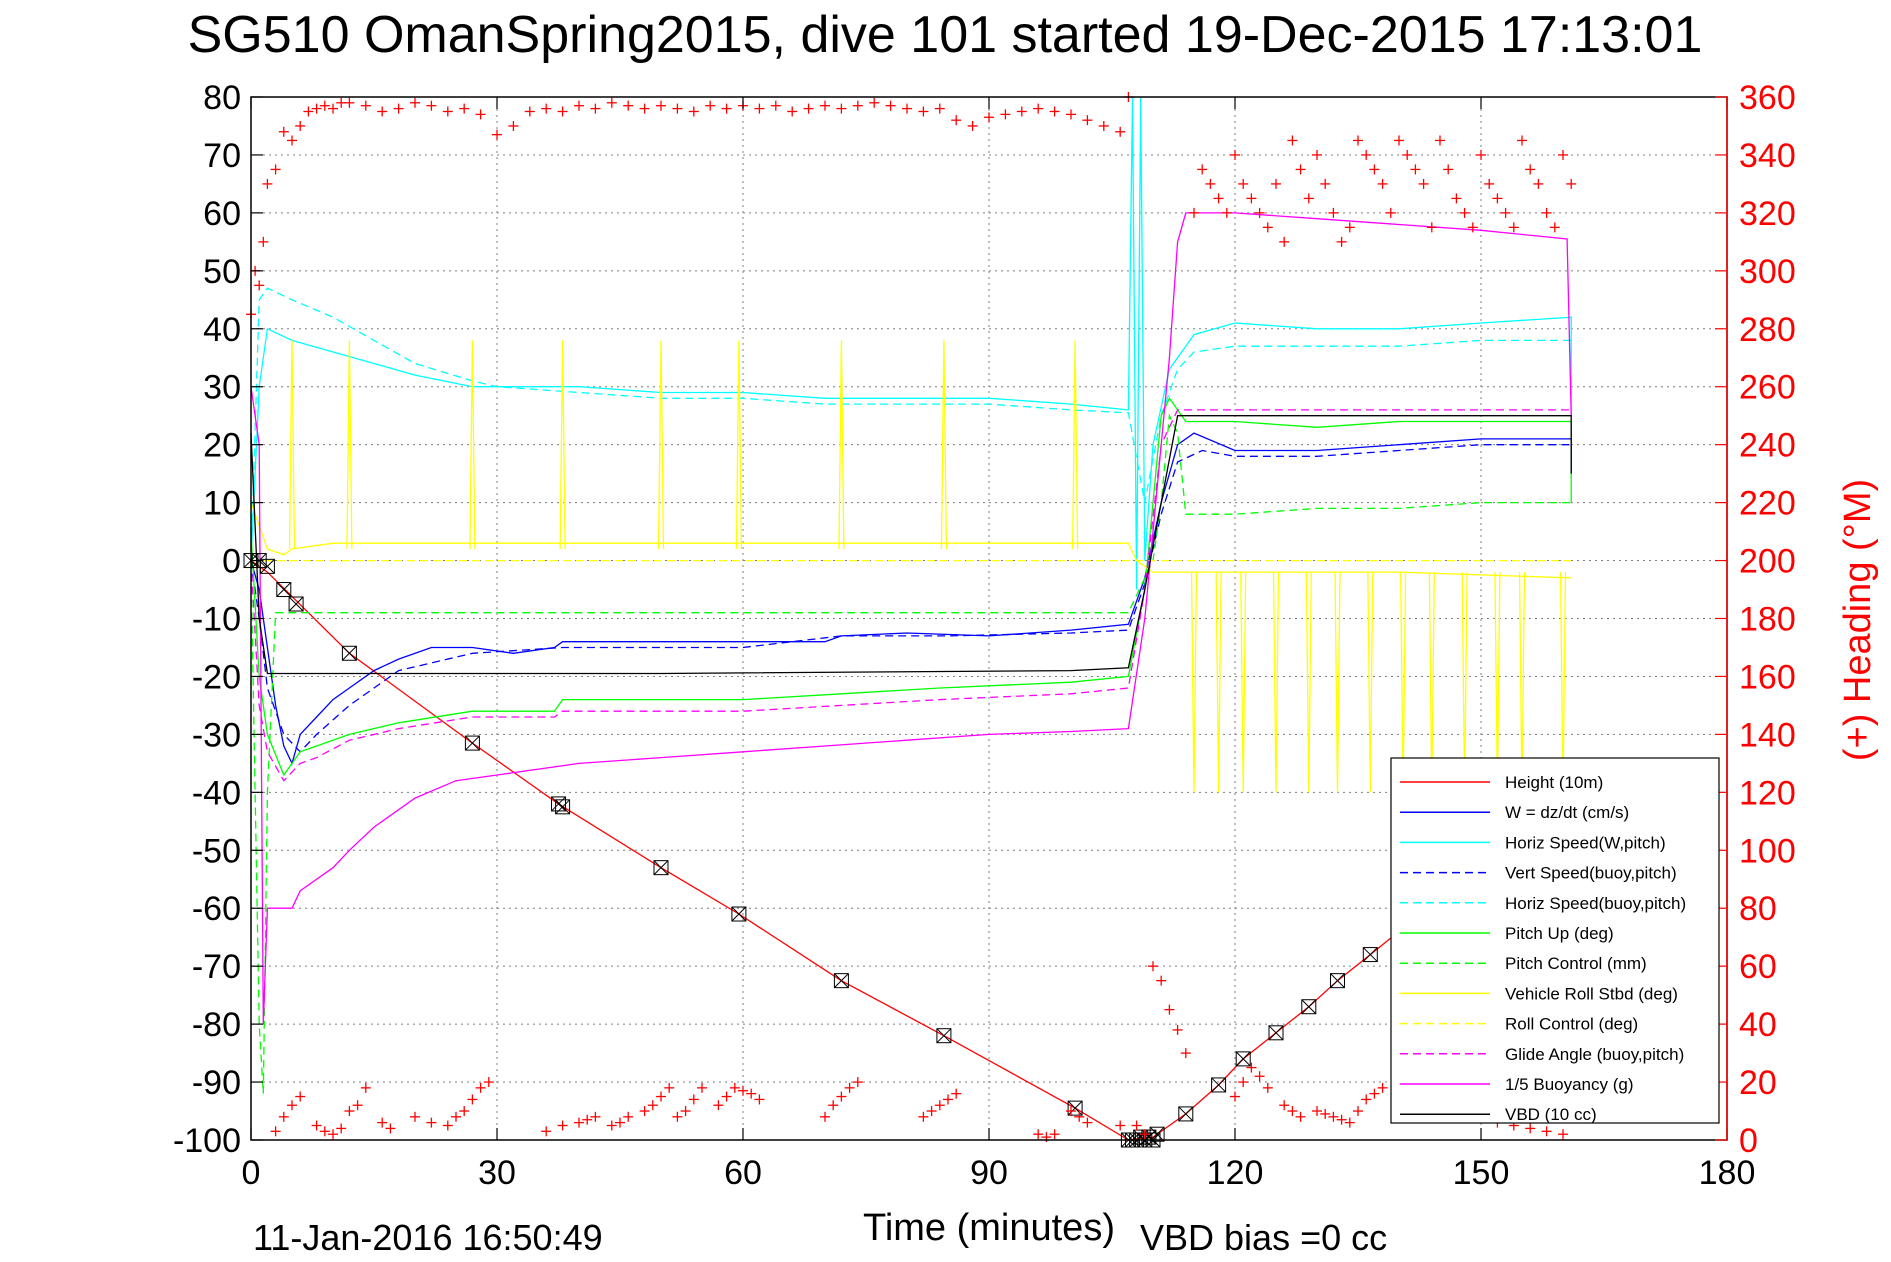 This screenshot has height=1262, width=1891. I want to click on legend-label: Pitch Control (mm), so click(1576, 963).